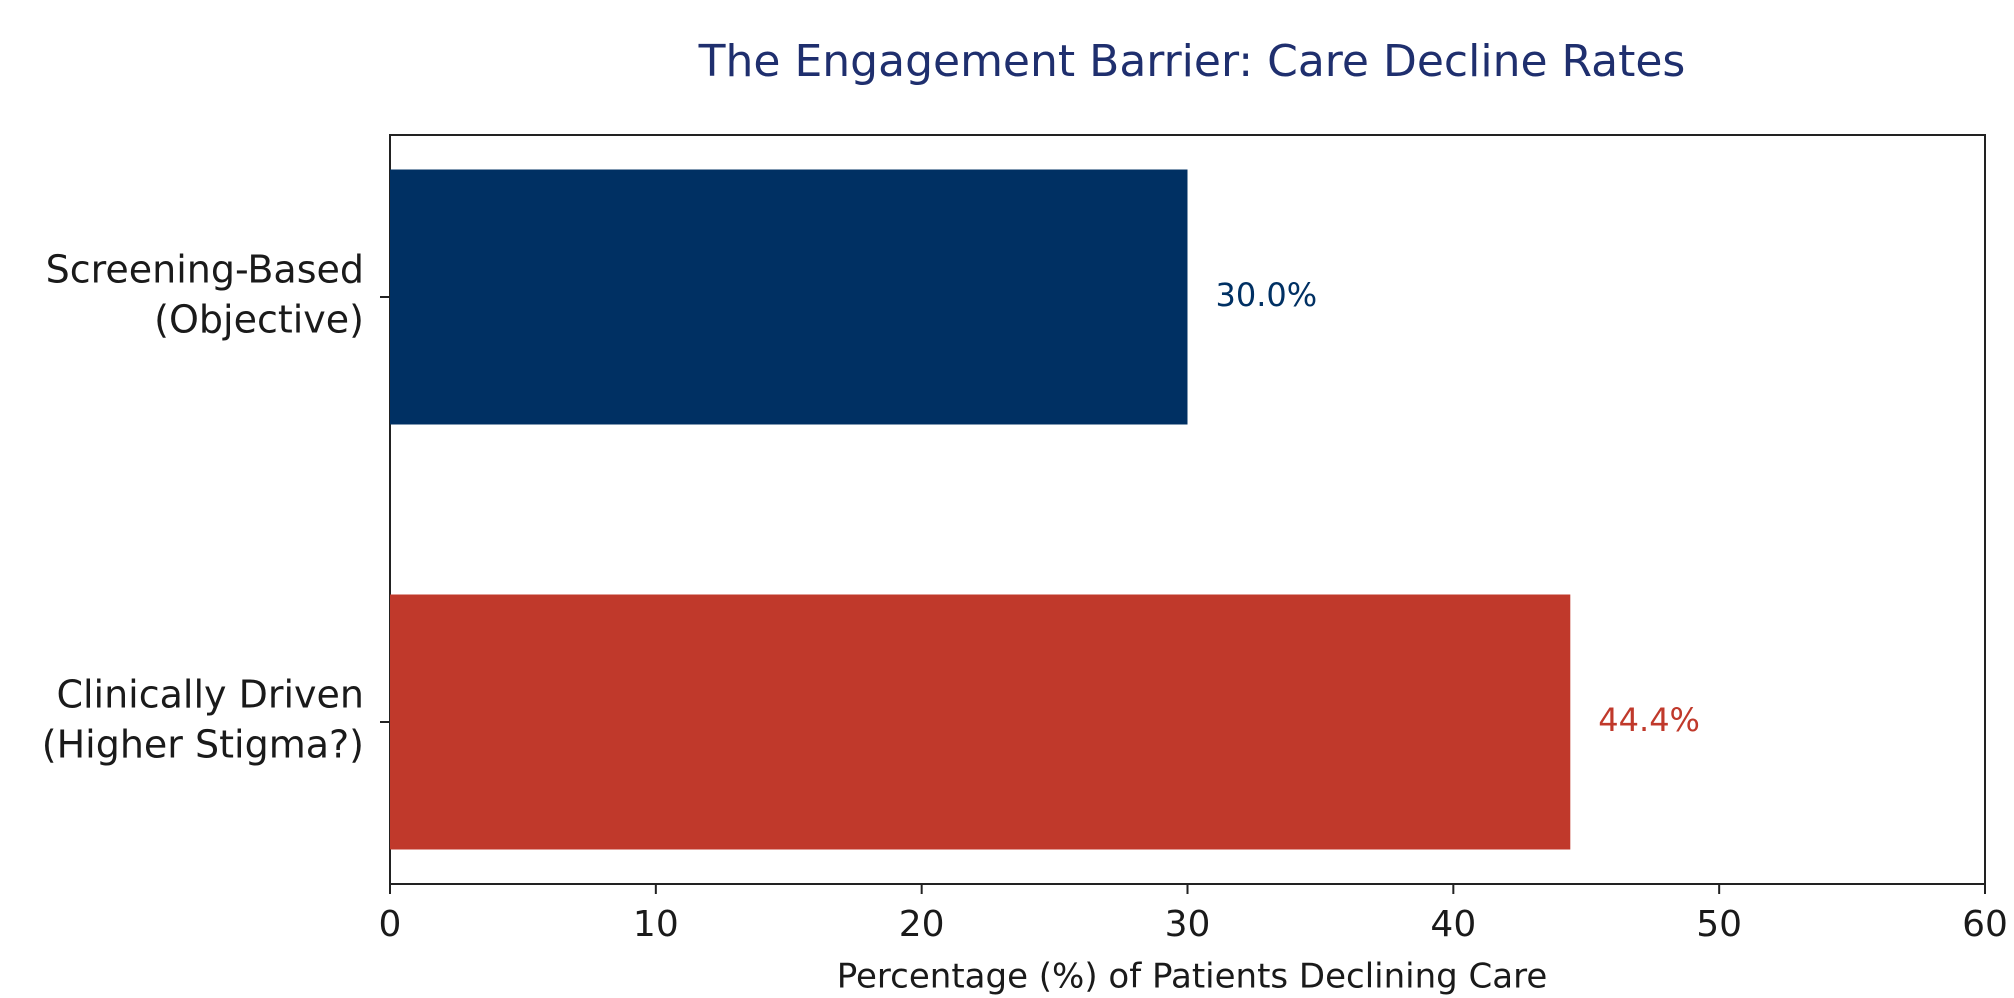 This screenshot has height=998, width=2014. I want to click on y-tick-label: Screening-Based, so click(205, 270).